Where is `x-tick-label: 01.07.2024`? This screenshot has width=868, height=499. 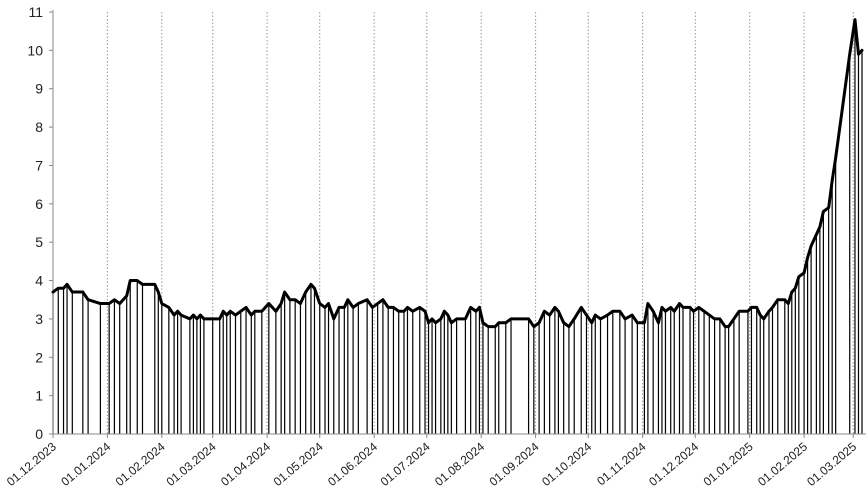 x-tick-label: 01.07.2024 is located at coordinates (405, 464).